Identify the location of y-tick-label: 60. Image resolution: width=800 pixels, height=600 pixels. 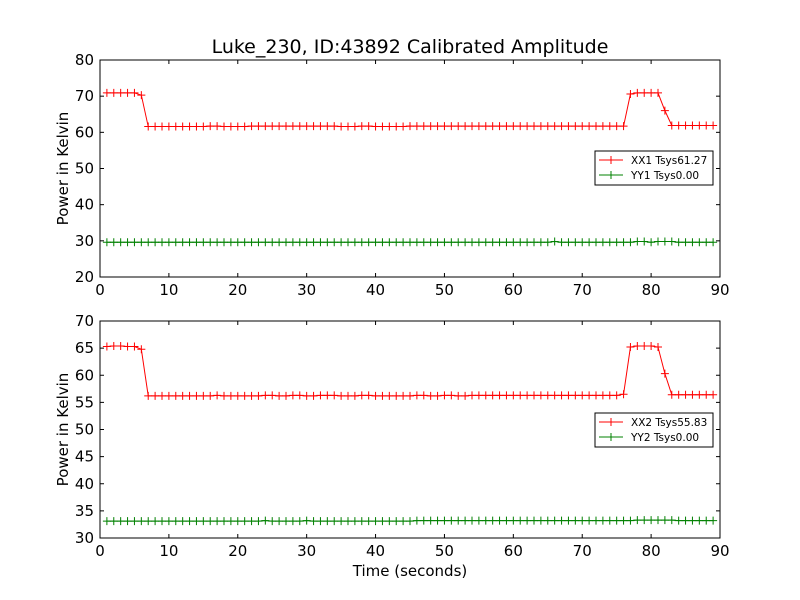
(84, 375).